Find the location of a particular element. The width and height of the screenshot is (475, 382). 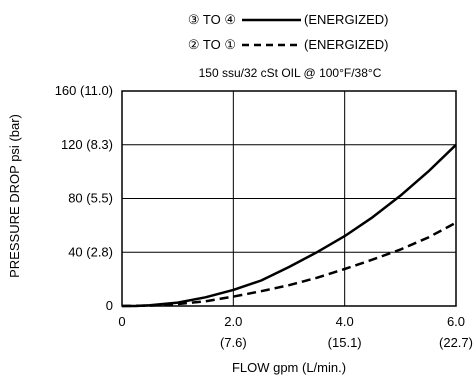

legend-label-series-2: ② TO ① is located at coordinates (212, 44).